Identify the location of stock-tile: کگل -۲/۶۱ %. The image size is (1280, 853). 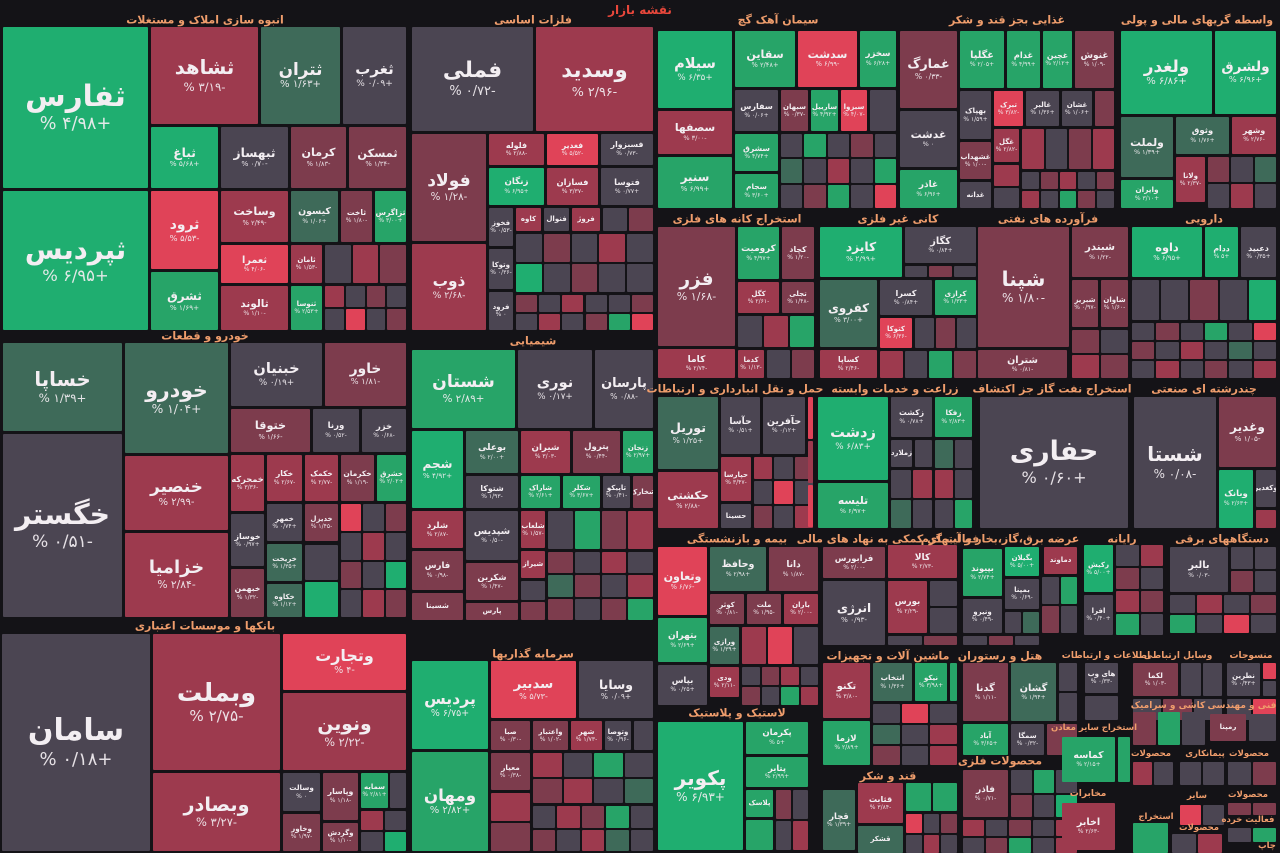
(758, 297).